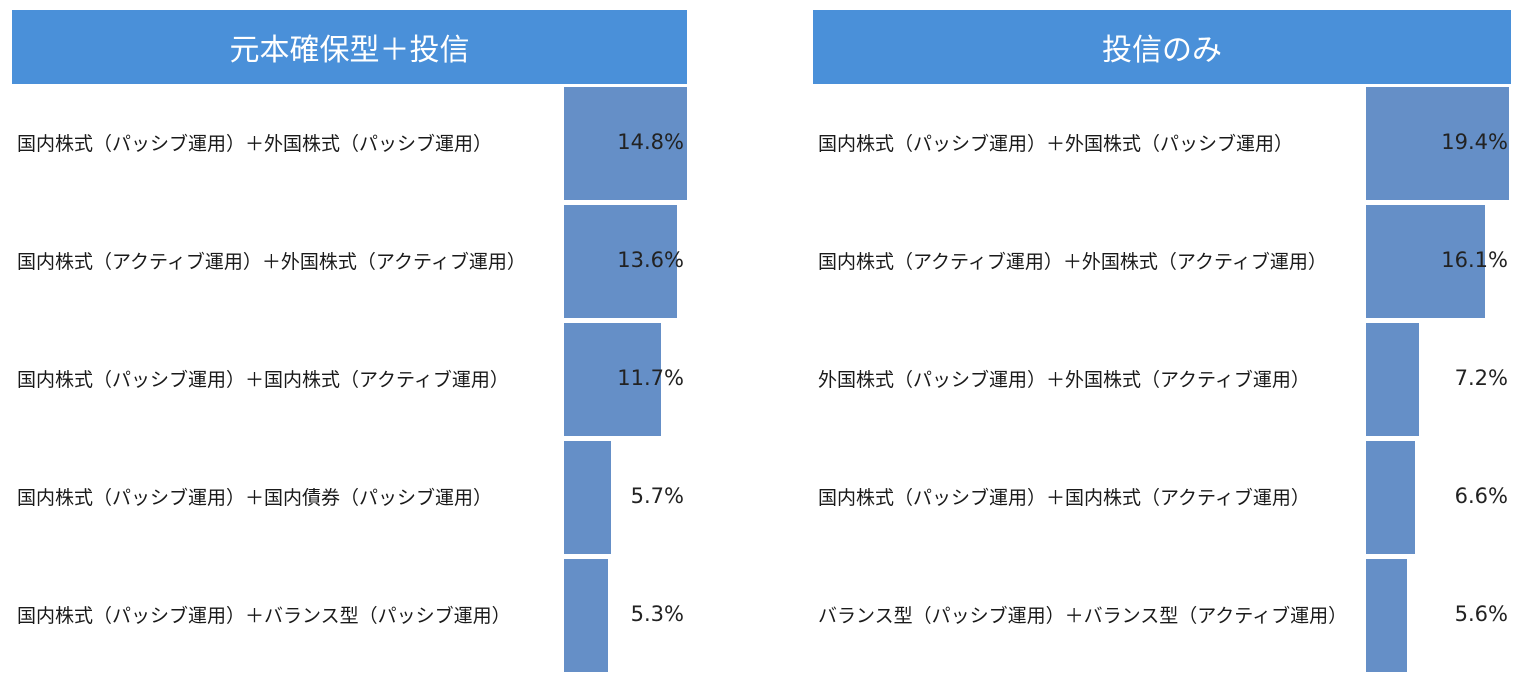 Image resolution: width=1534 pixels, height=698 pixels. I want to click on bar-row: 国内株式（パッシブ運用）＋外国株式（パッシブ運用） 14.8%, so click(349, 143).